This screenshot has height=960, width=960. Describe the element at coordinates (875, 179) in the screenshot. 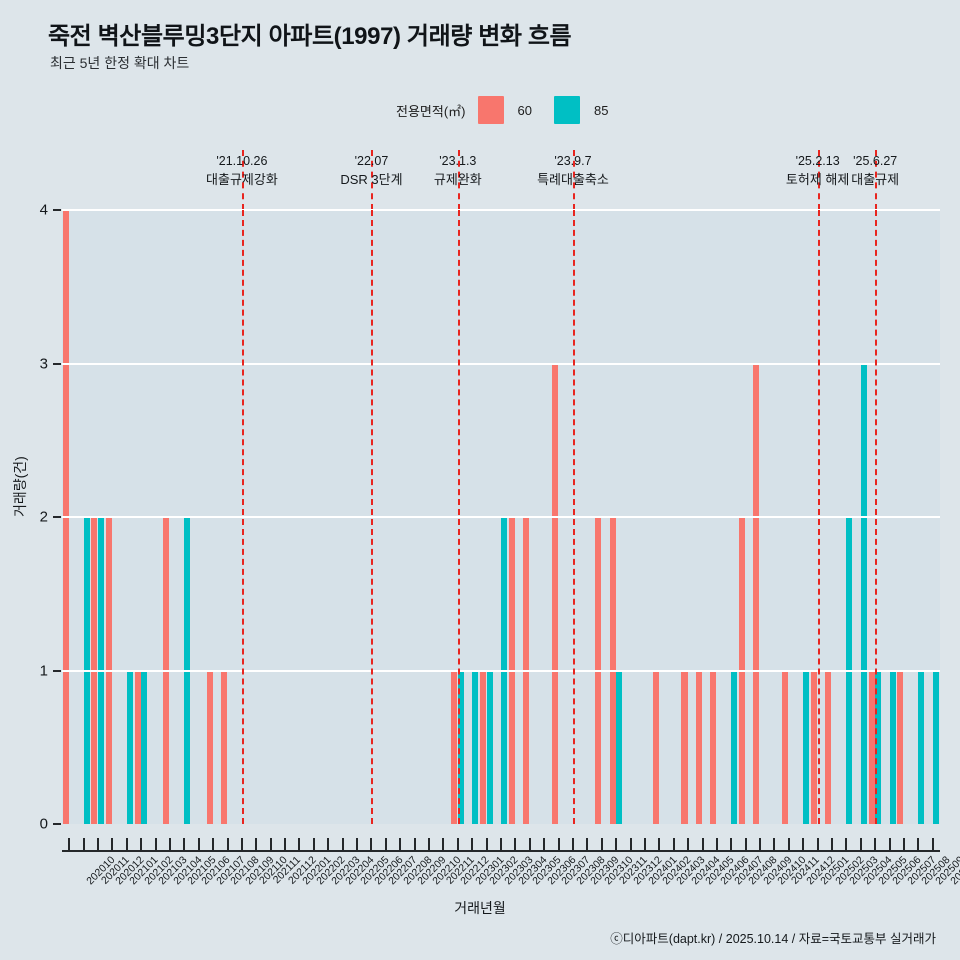

I see `annotation-text: 대출규제` at that location.